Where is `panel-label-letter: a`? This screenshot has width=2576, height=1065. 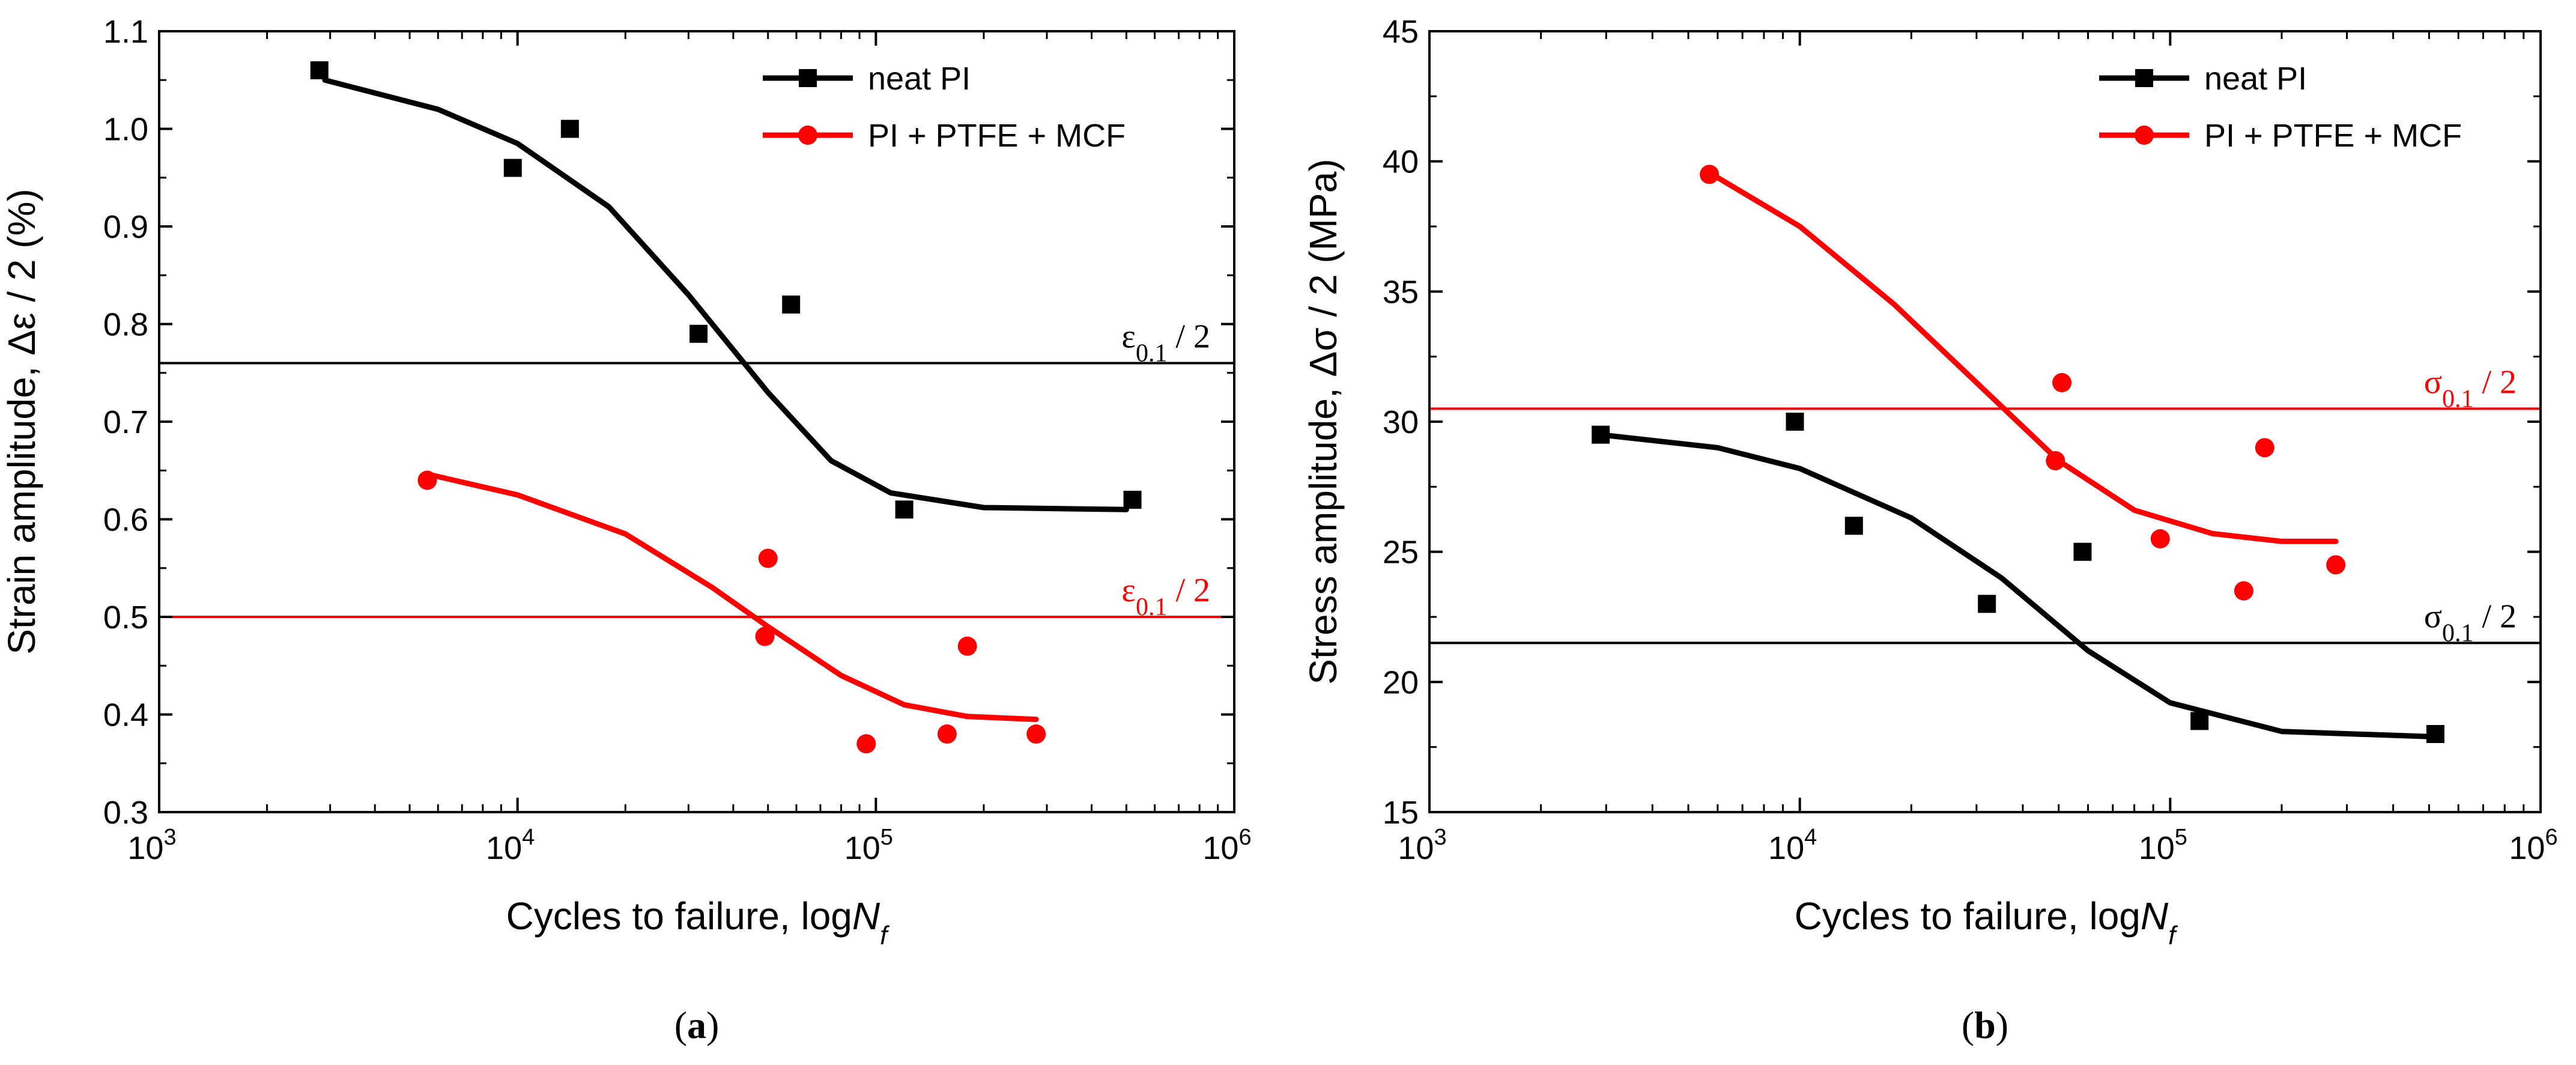 panel-label-letter: a is located at coordinates (696, 1025).